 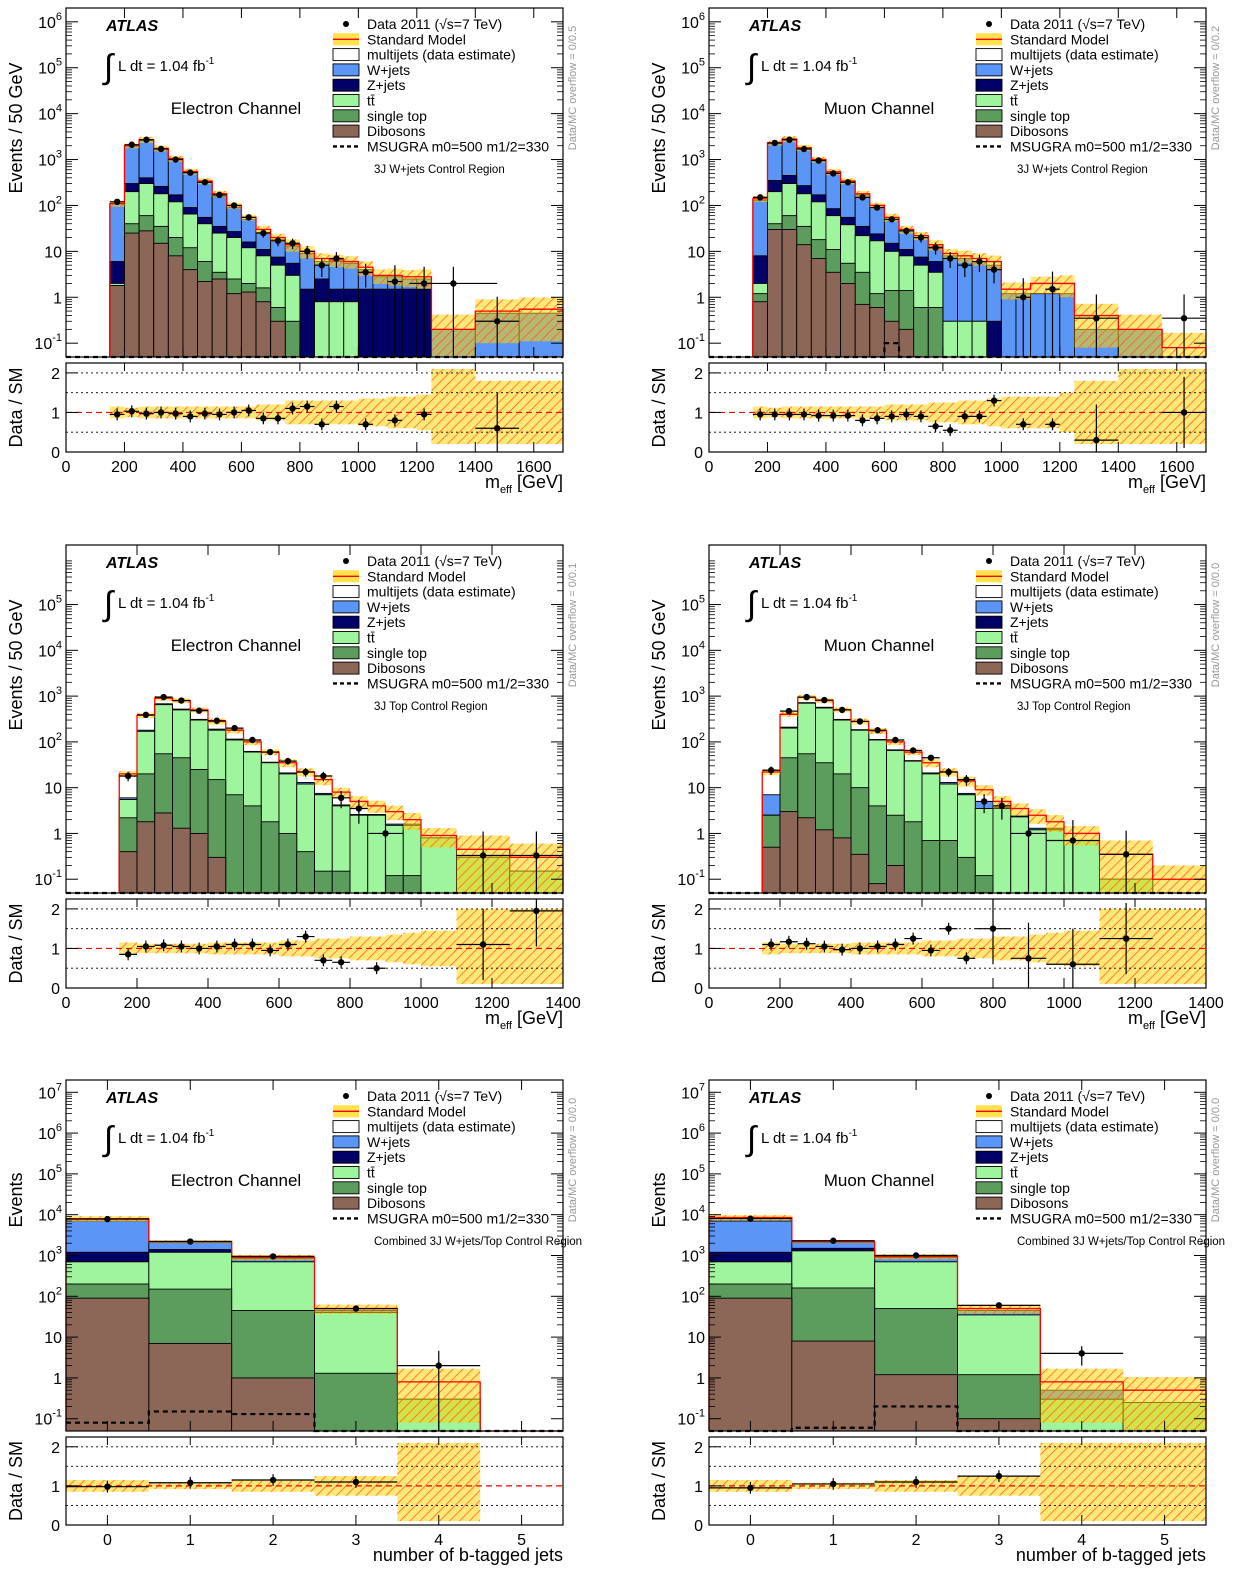 What do you see at coordinates (1216, 625) in the screenshot?
I see `overflow-label: Data/MC overflow = 0/0.0` at bounding box center [1216, 625].